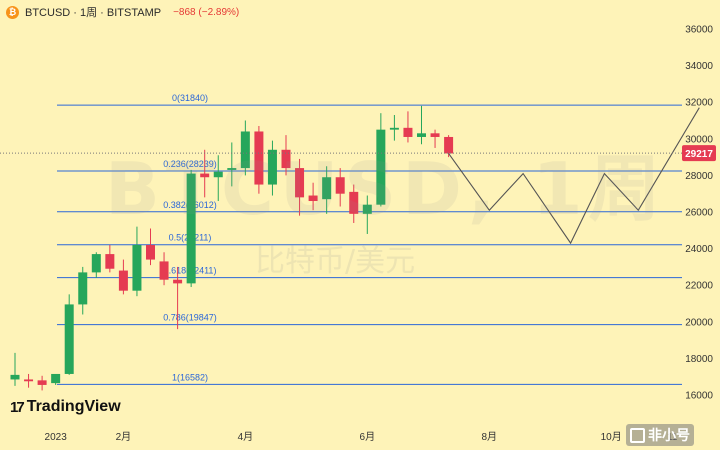  What do you see at coordinates (699, 249) in the screenshot?
I see `price-tick-label: 24000` at bounding box center [699, 249].